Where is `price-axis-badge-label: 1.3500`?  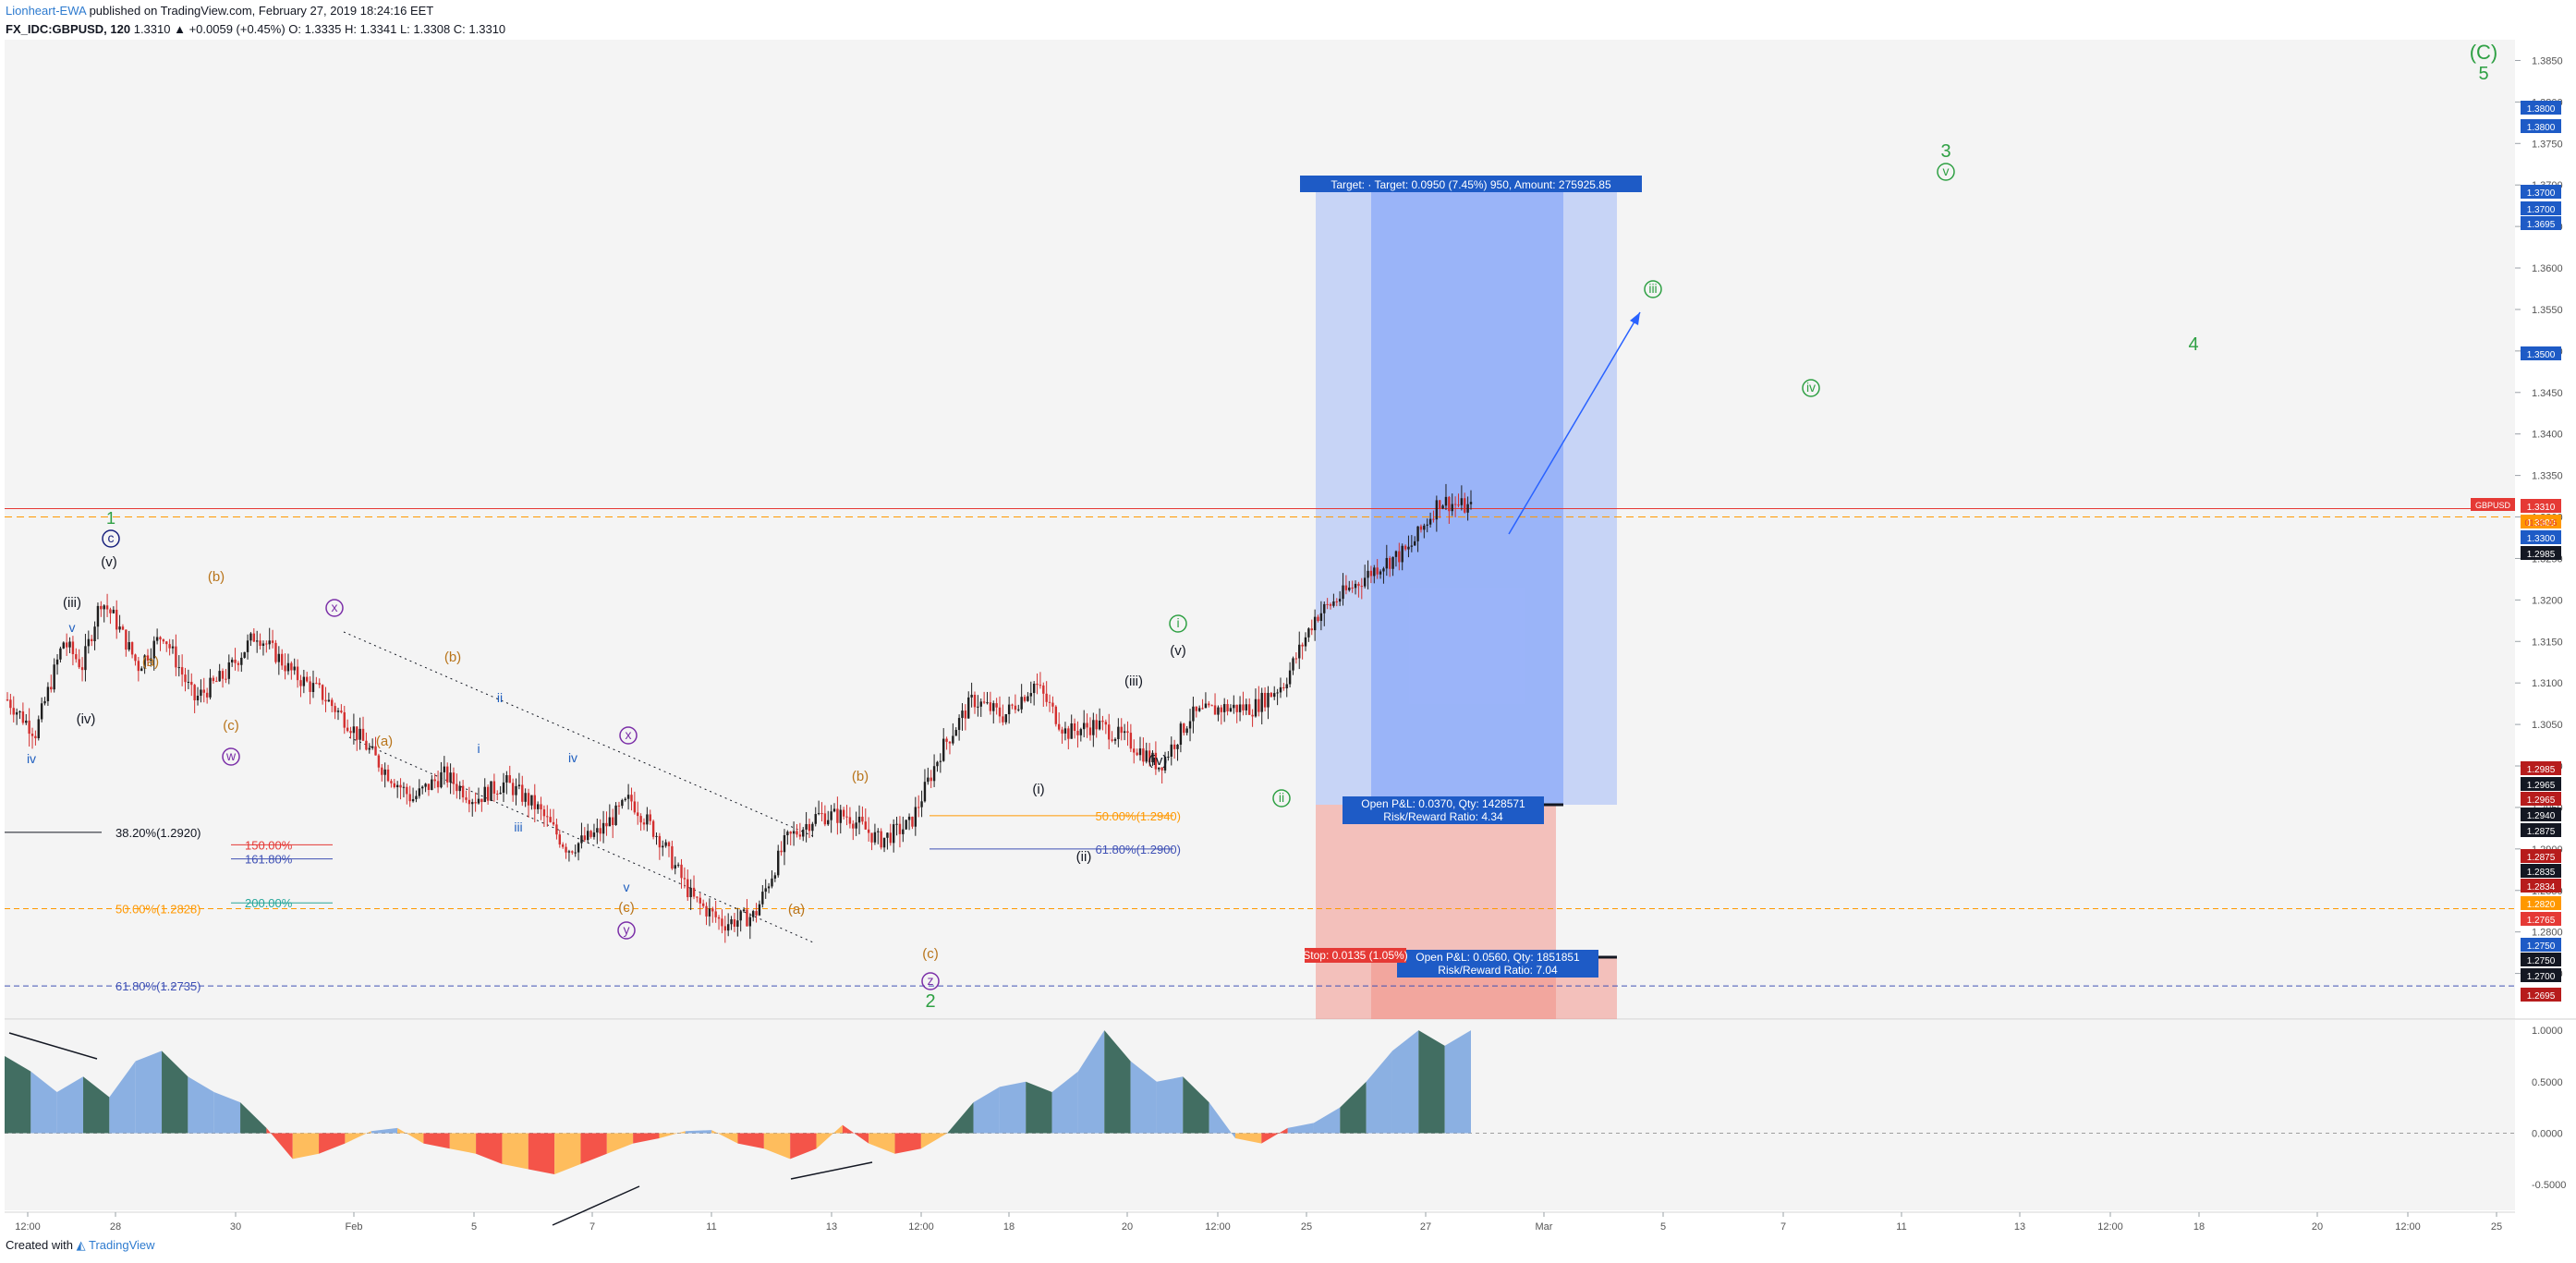
price-axis-badge-label: 1.3500 is located at coordinates (2541, 355).